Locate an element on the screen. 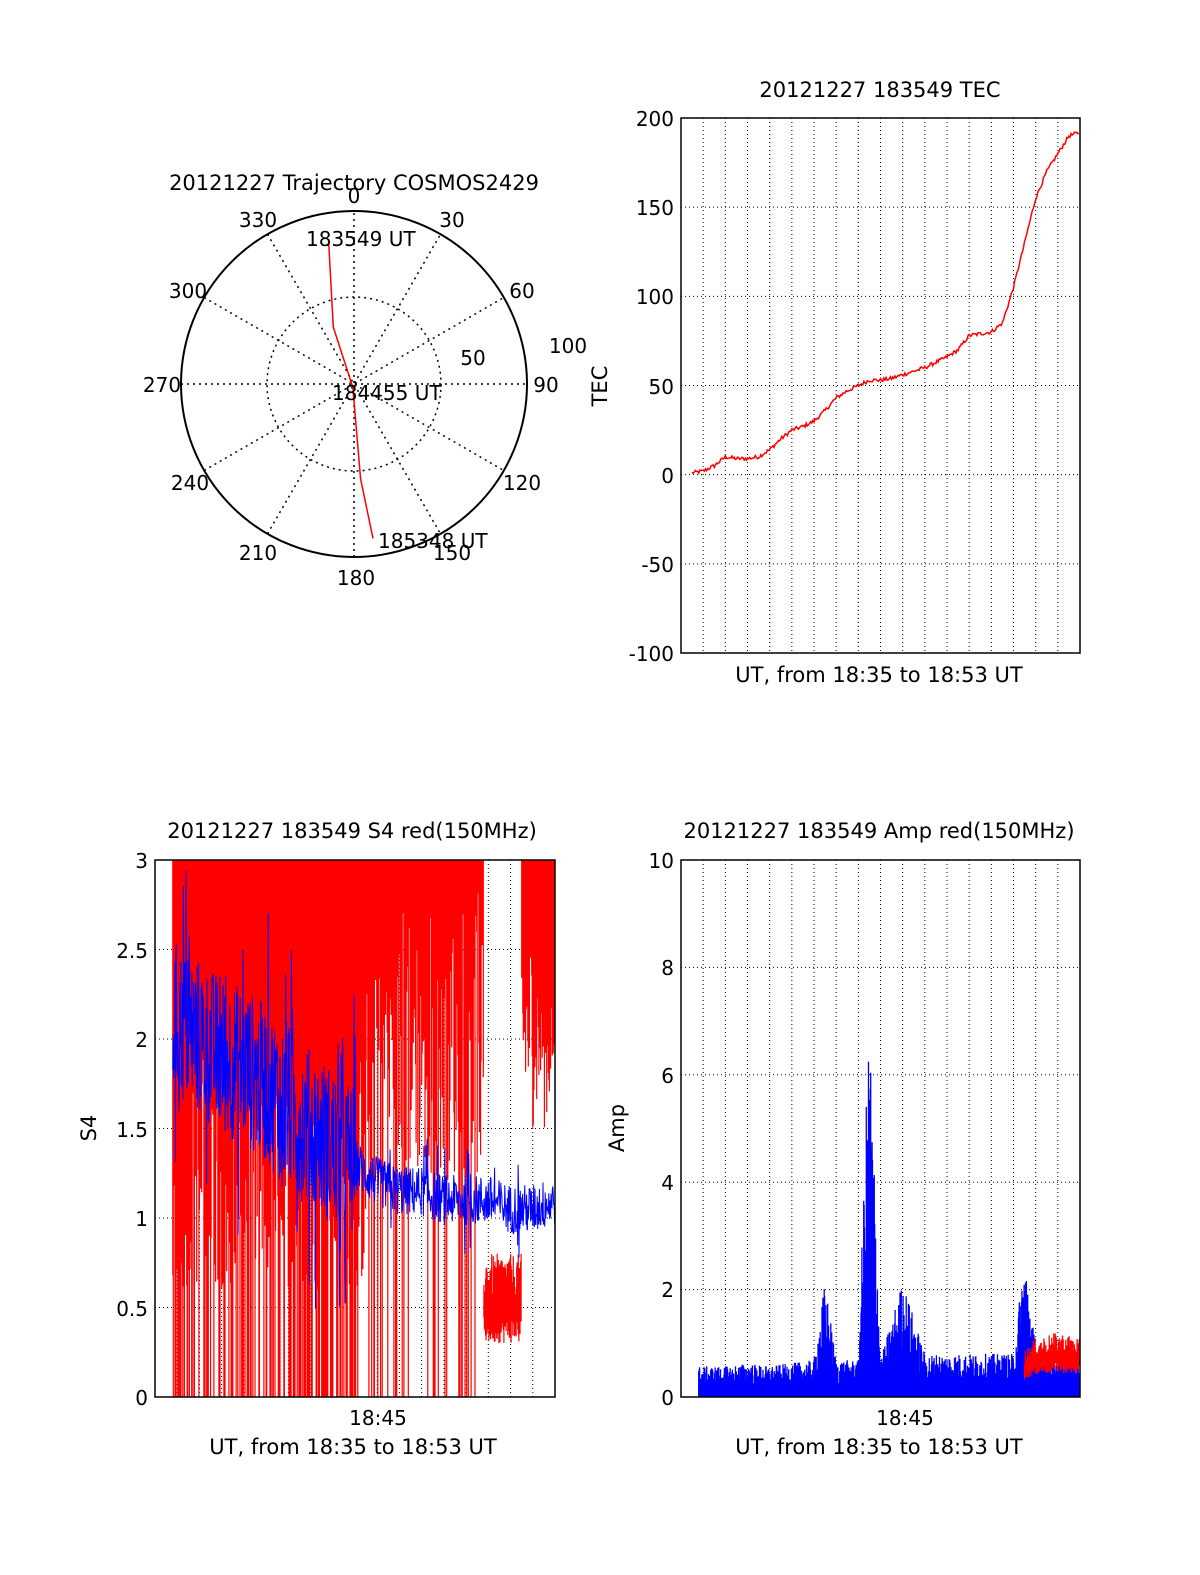  s4-ytick: 3 is located at coordinates (141, 861).